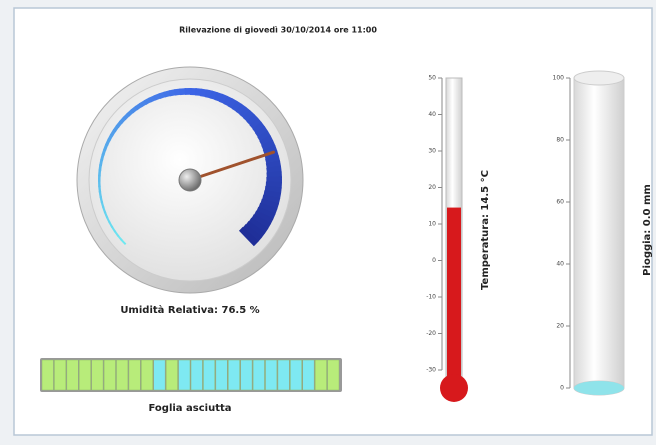  What do you see at coordinates (431, 370) in the screenshot?
I see `y-tick-label: -30` at bounding box center [431, 370].